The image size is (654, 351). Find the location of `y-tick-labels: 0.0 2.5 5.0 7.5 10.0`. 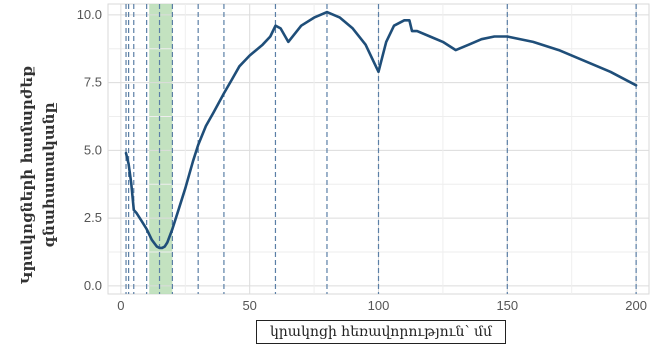

y-tick-labels: 0.0 2.5 5.0 7.5 10.0 is located at coordinates (89, 150).